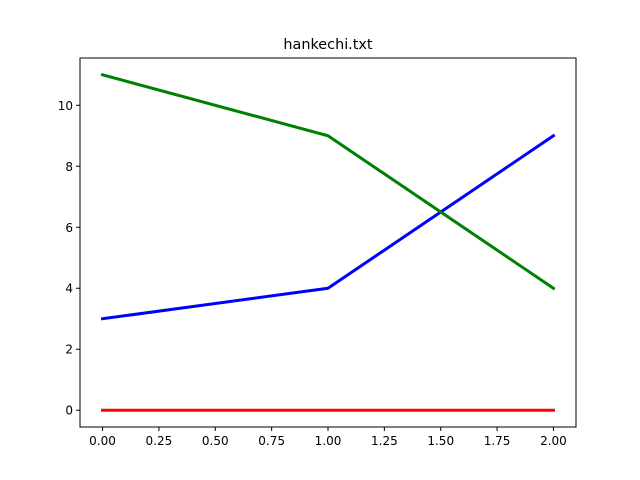 Image resolution: width=640 pixels, height=480 pixels. What do you see at coordinates (327, 45) in the screenshot?
I see `chart-title: hankechi.txt` at bounding box center [327, 45].